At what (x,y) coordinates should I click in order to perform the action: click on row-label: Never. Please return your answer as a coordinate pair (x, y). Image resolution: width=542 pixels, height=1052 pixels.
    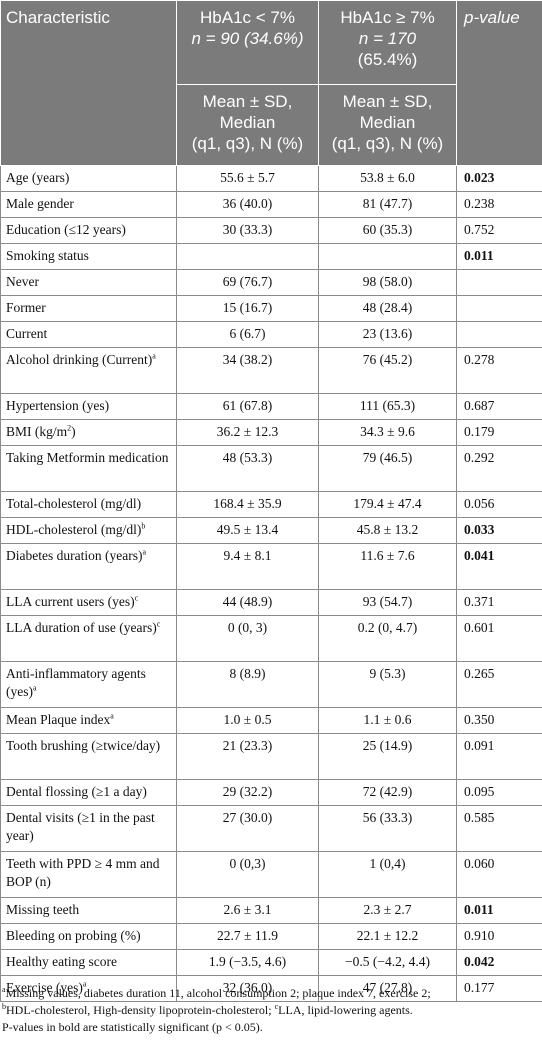
    Looking at the image, I should click on (88, 282).